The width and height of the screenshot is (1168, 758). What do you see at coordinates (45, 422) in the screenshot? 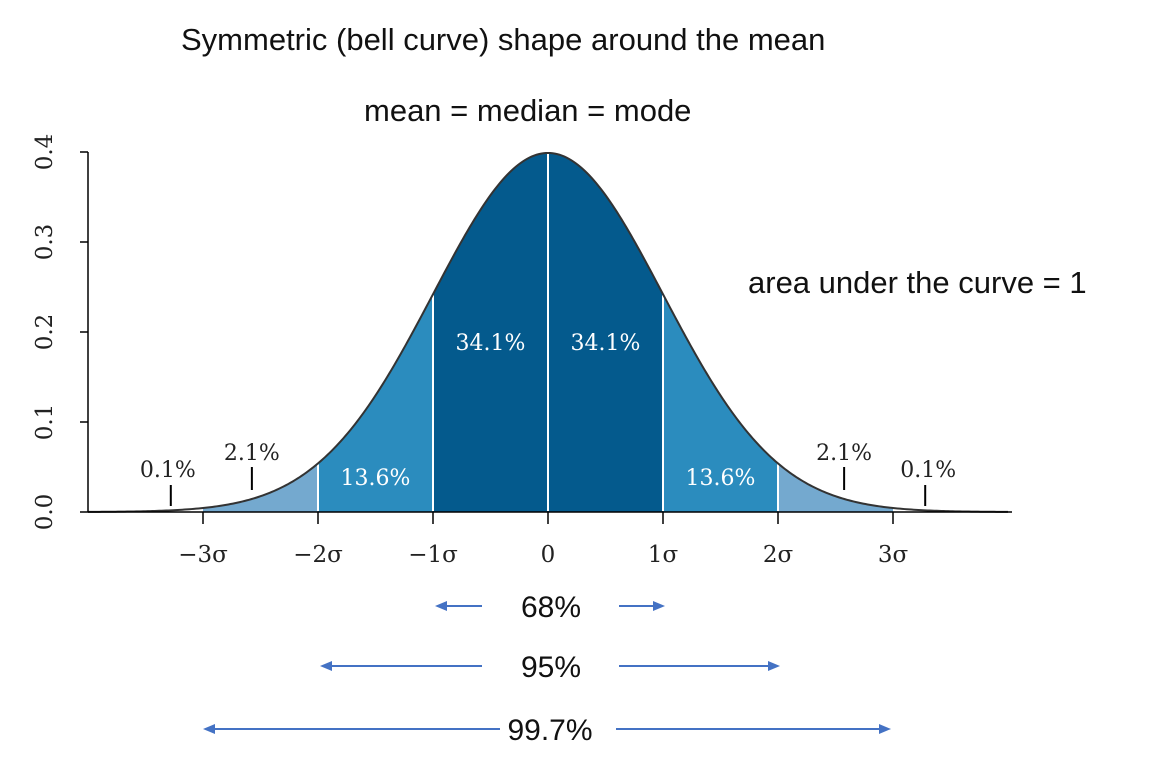
I see `y-tick-label-1: 0.1` at bounding box center [45, 422].